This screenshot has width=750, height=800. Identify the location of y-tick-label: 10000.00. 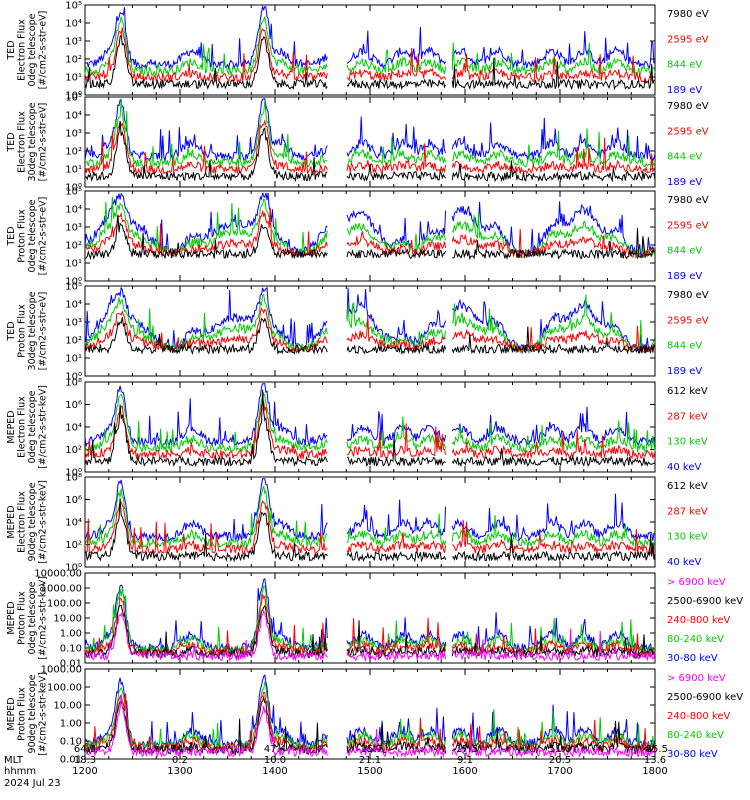
(58, 574).